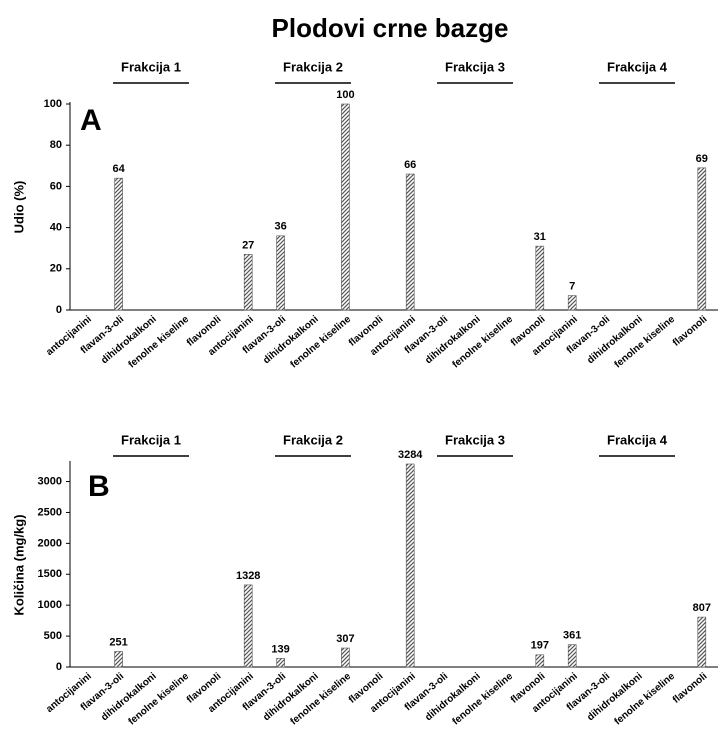 This screenshot has width=720, height=754. Describe the element at coordinates (345, 95) in the screenshot. I see `value-label: 100` at that location.